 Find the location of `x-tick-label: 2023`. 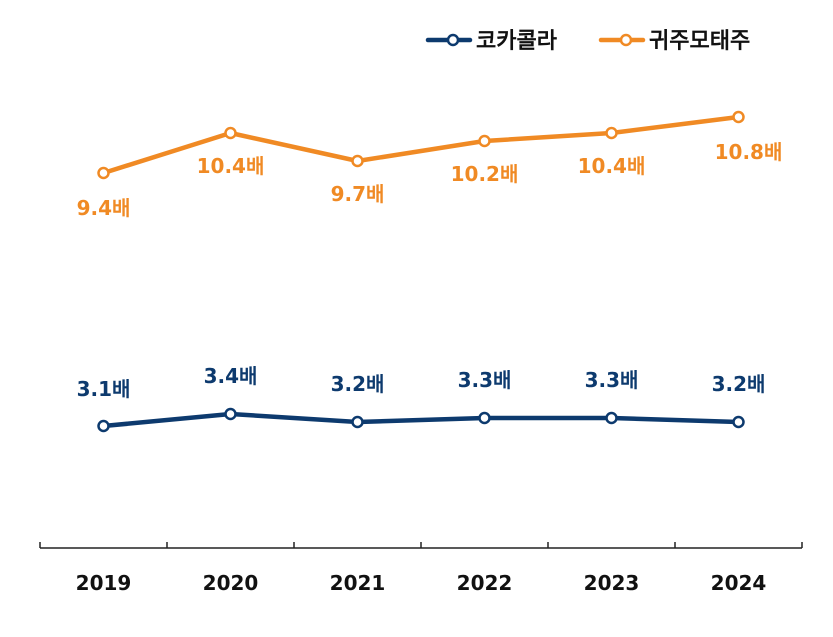

x-tick-label: 2023 is located at coordinates (612, 583).